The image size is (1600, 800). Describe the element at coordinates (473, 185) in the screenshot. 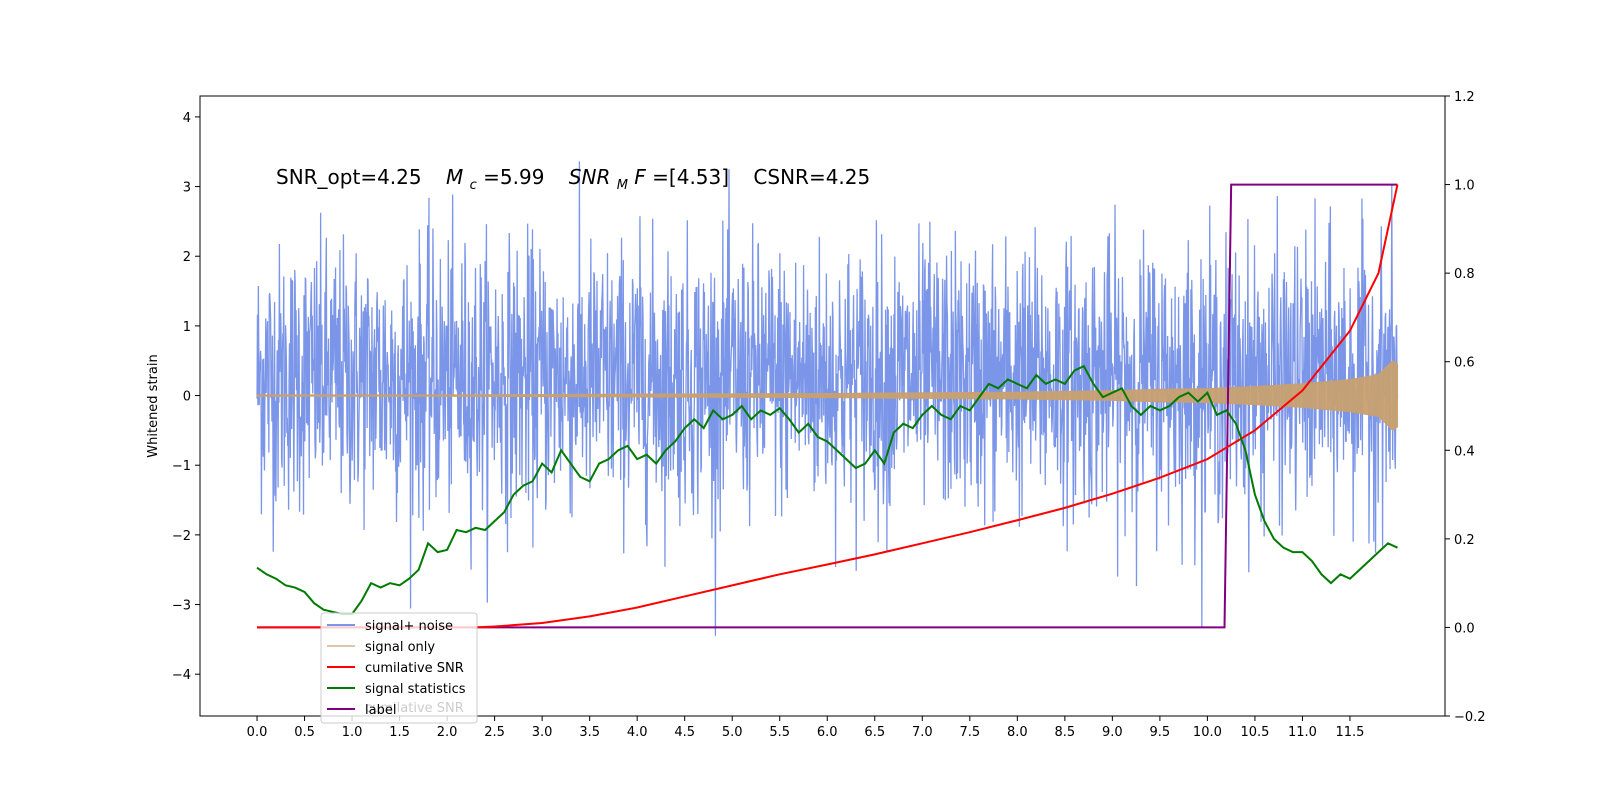

I see `title-mc-sub: c` at that location.